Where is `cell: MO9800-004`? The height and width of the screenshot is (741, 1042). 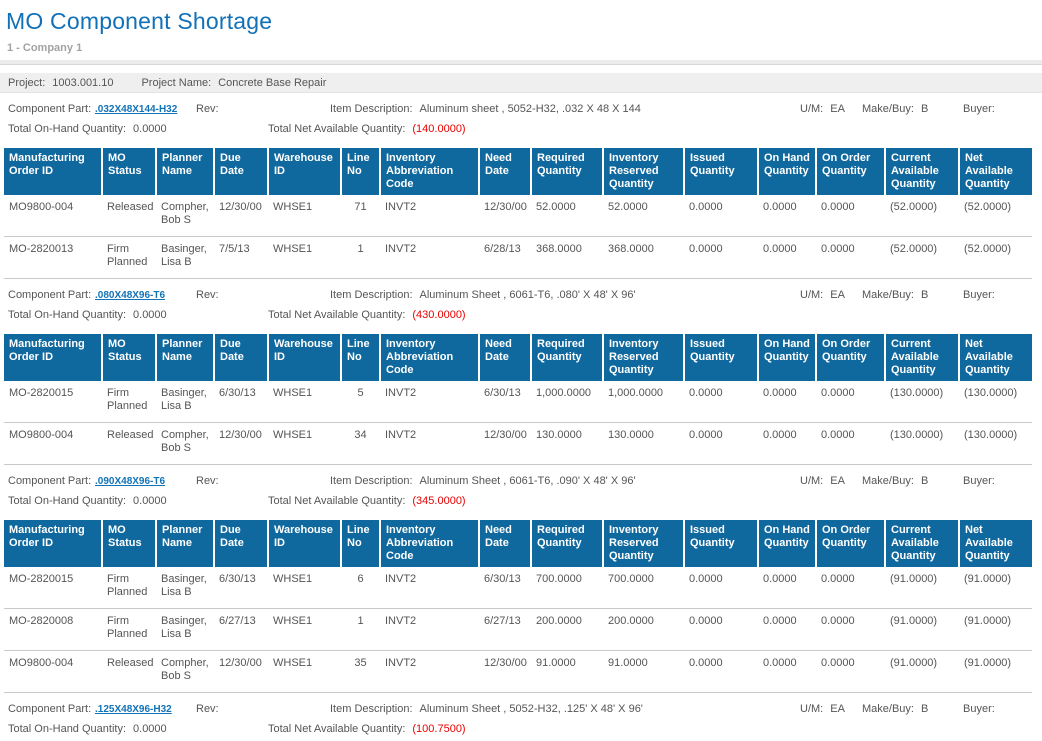 cell: MO9800-004 is located at coordinates (53, 671).